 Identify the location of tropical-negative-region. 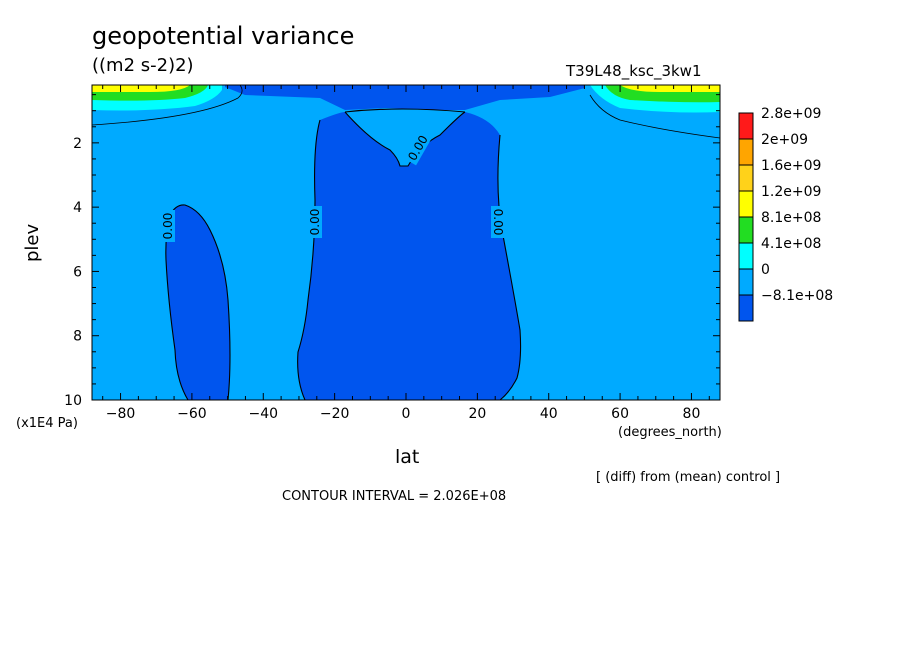
(409, 256).